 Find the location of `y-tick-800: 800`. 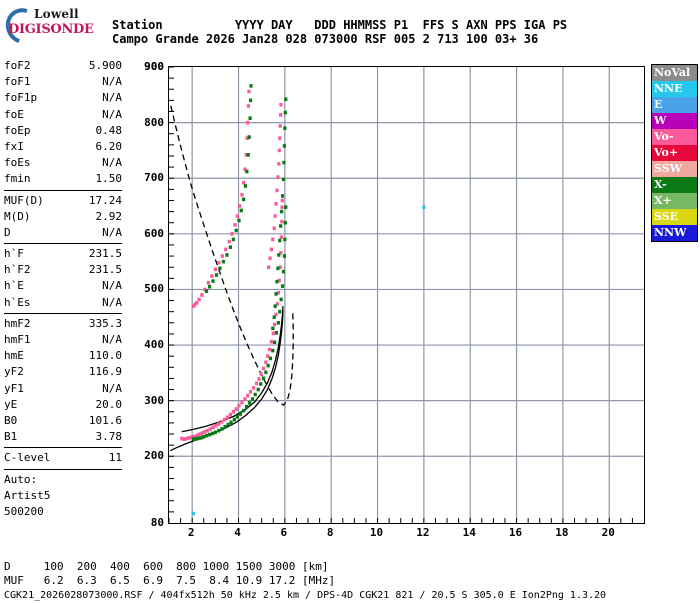

y-tick-800: 800 is located at coordinates (154, 122).